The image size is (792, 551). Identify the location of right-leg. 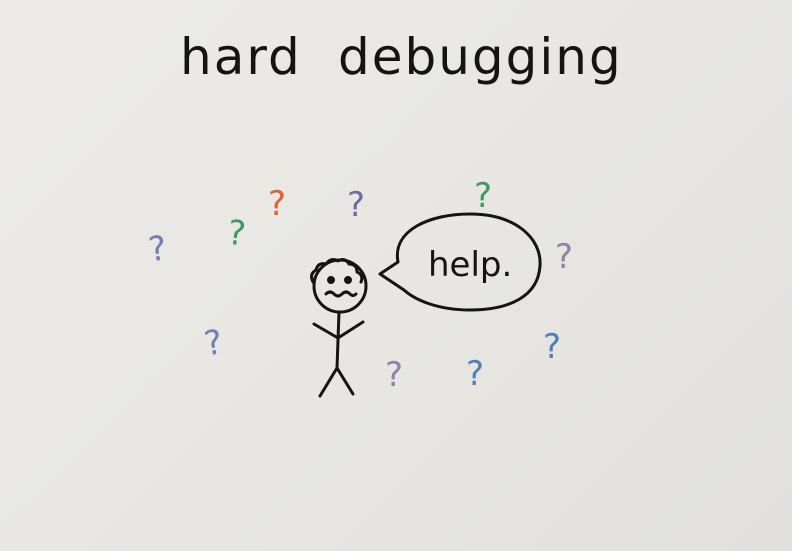
(345, 381).